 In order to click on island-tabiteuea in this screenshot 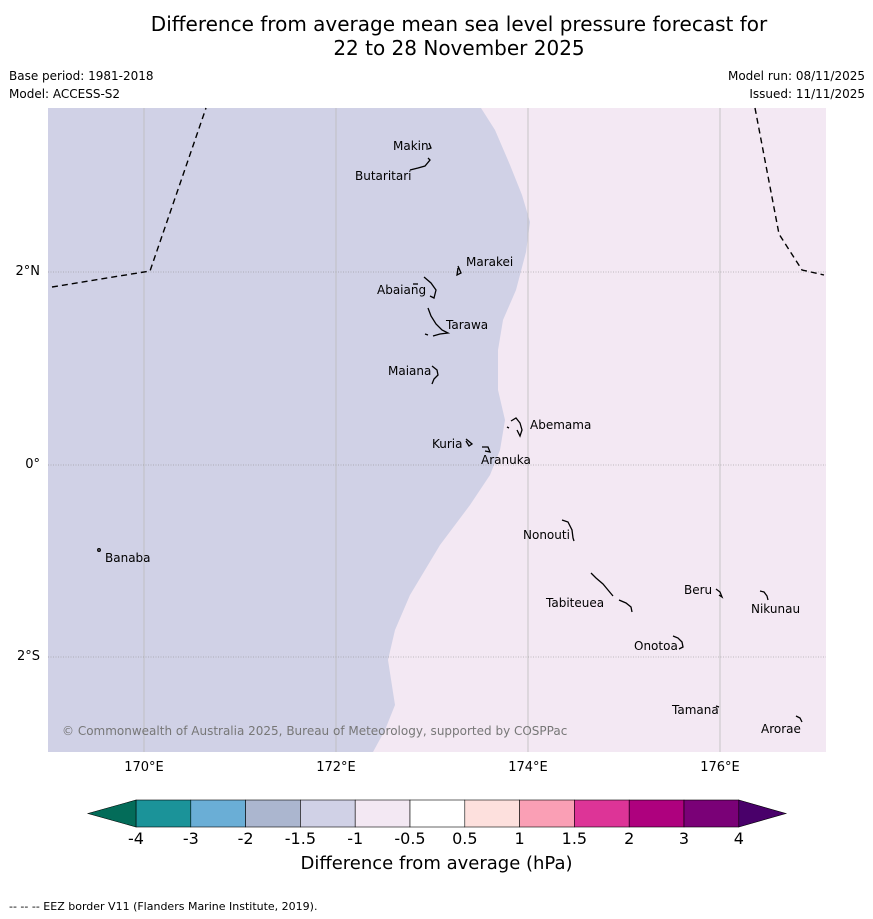, I will do `click(602, 584)`.